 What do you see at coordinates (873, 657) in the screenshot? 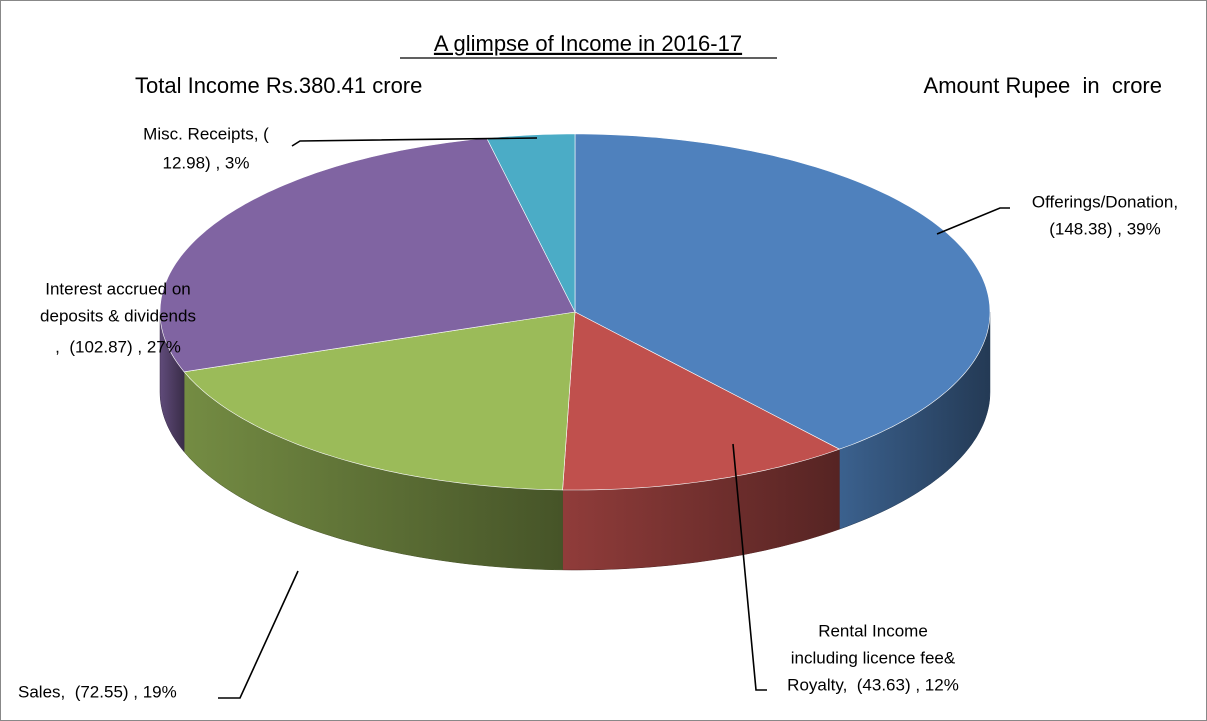
I see `data-label: including licence fee&` at bounding box center [873, 657].